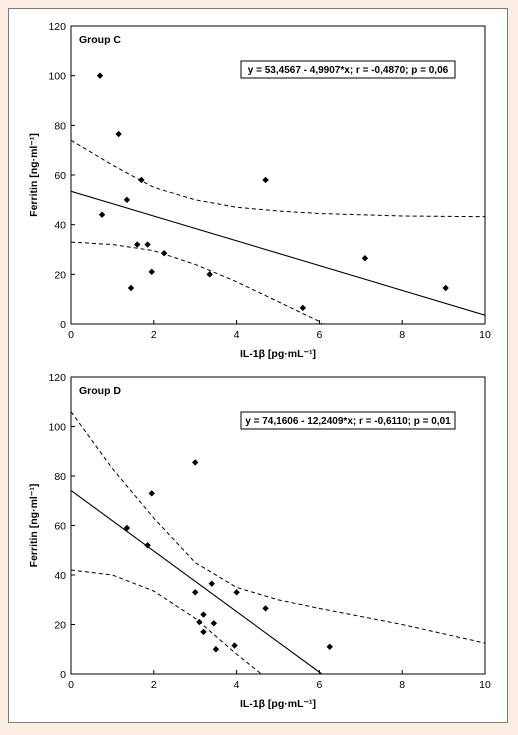  What do you see at coordinates (57, 378) in the screenshot?
I see `group-d-y-tick-label: 120` at bounding box center [57, 378].